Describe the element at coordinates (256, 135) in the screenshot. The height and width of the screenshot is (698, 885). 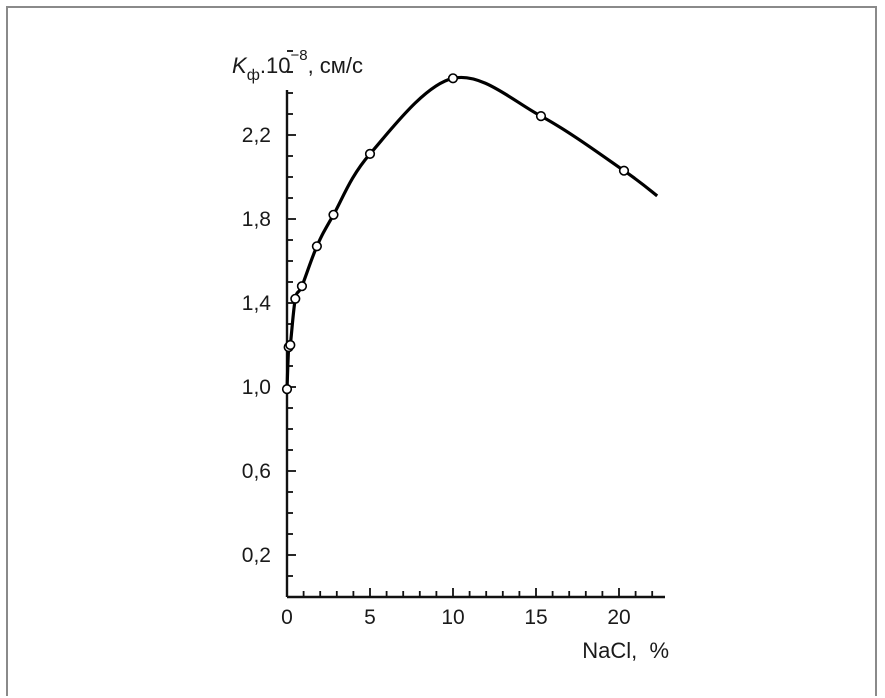
I see `y-tick-label: 2,2` at that location.